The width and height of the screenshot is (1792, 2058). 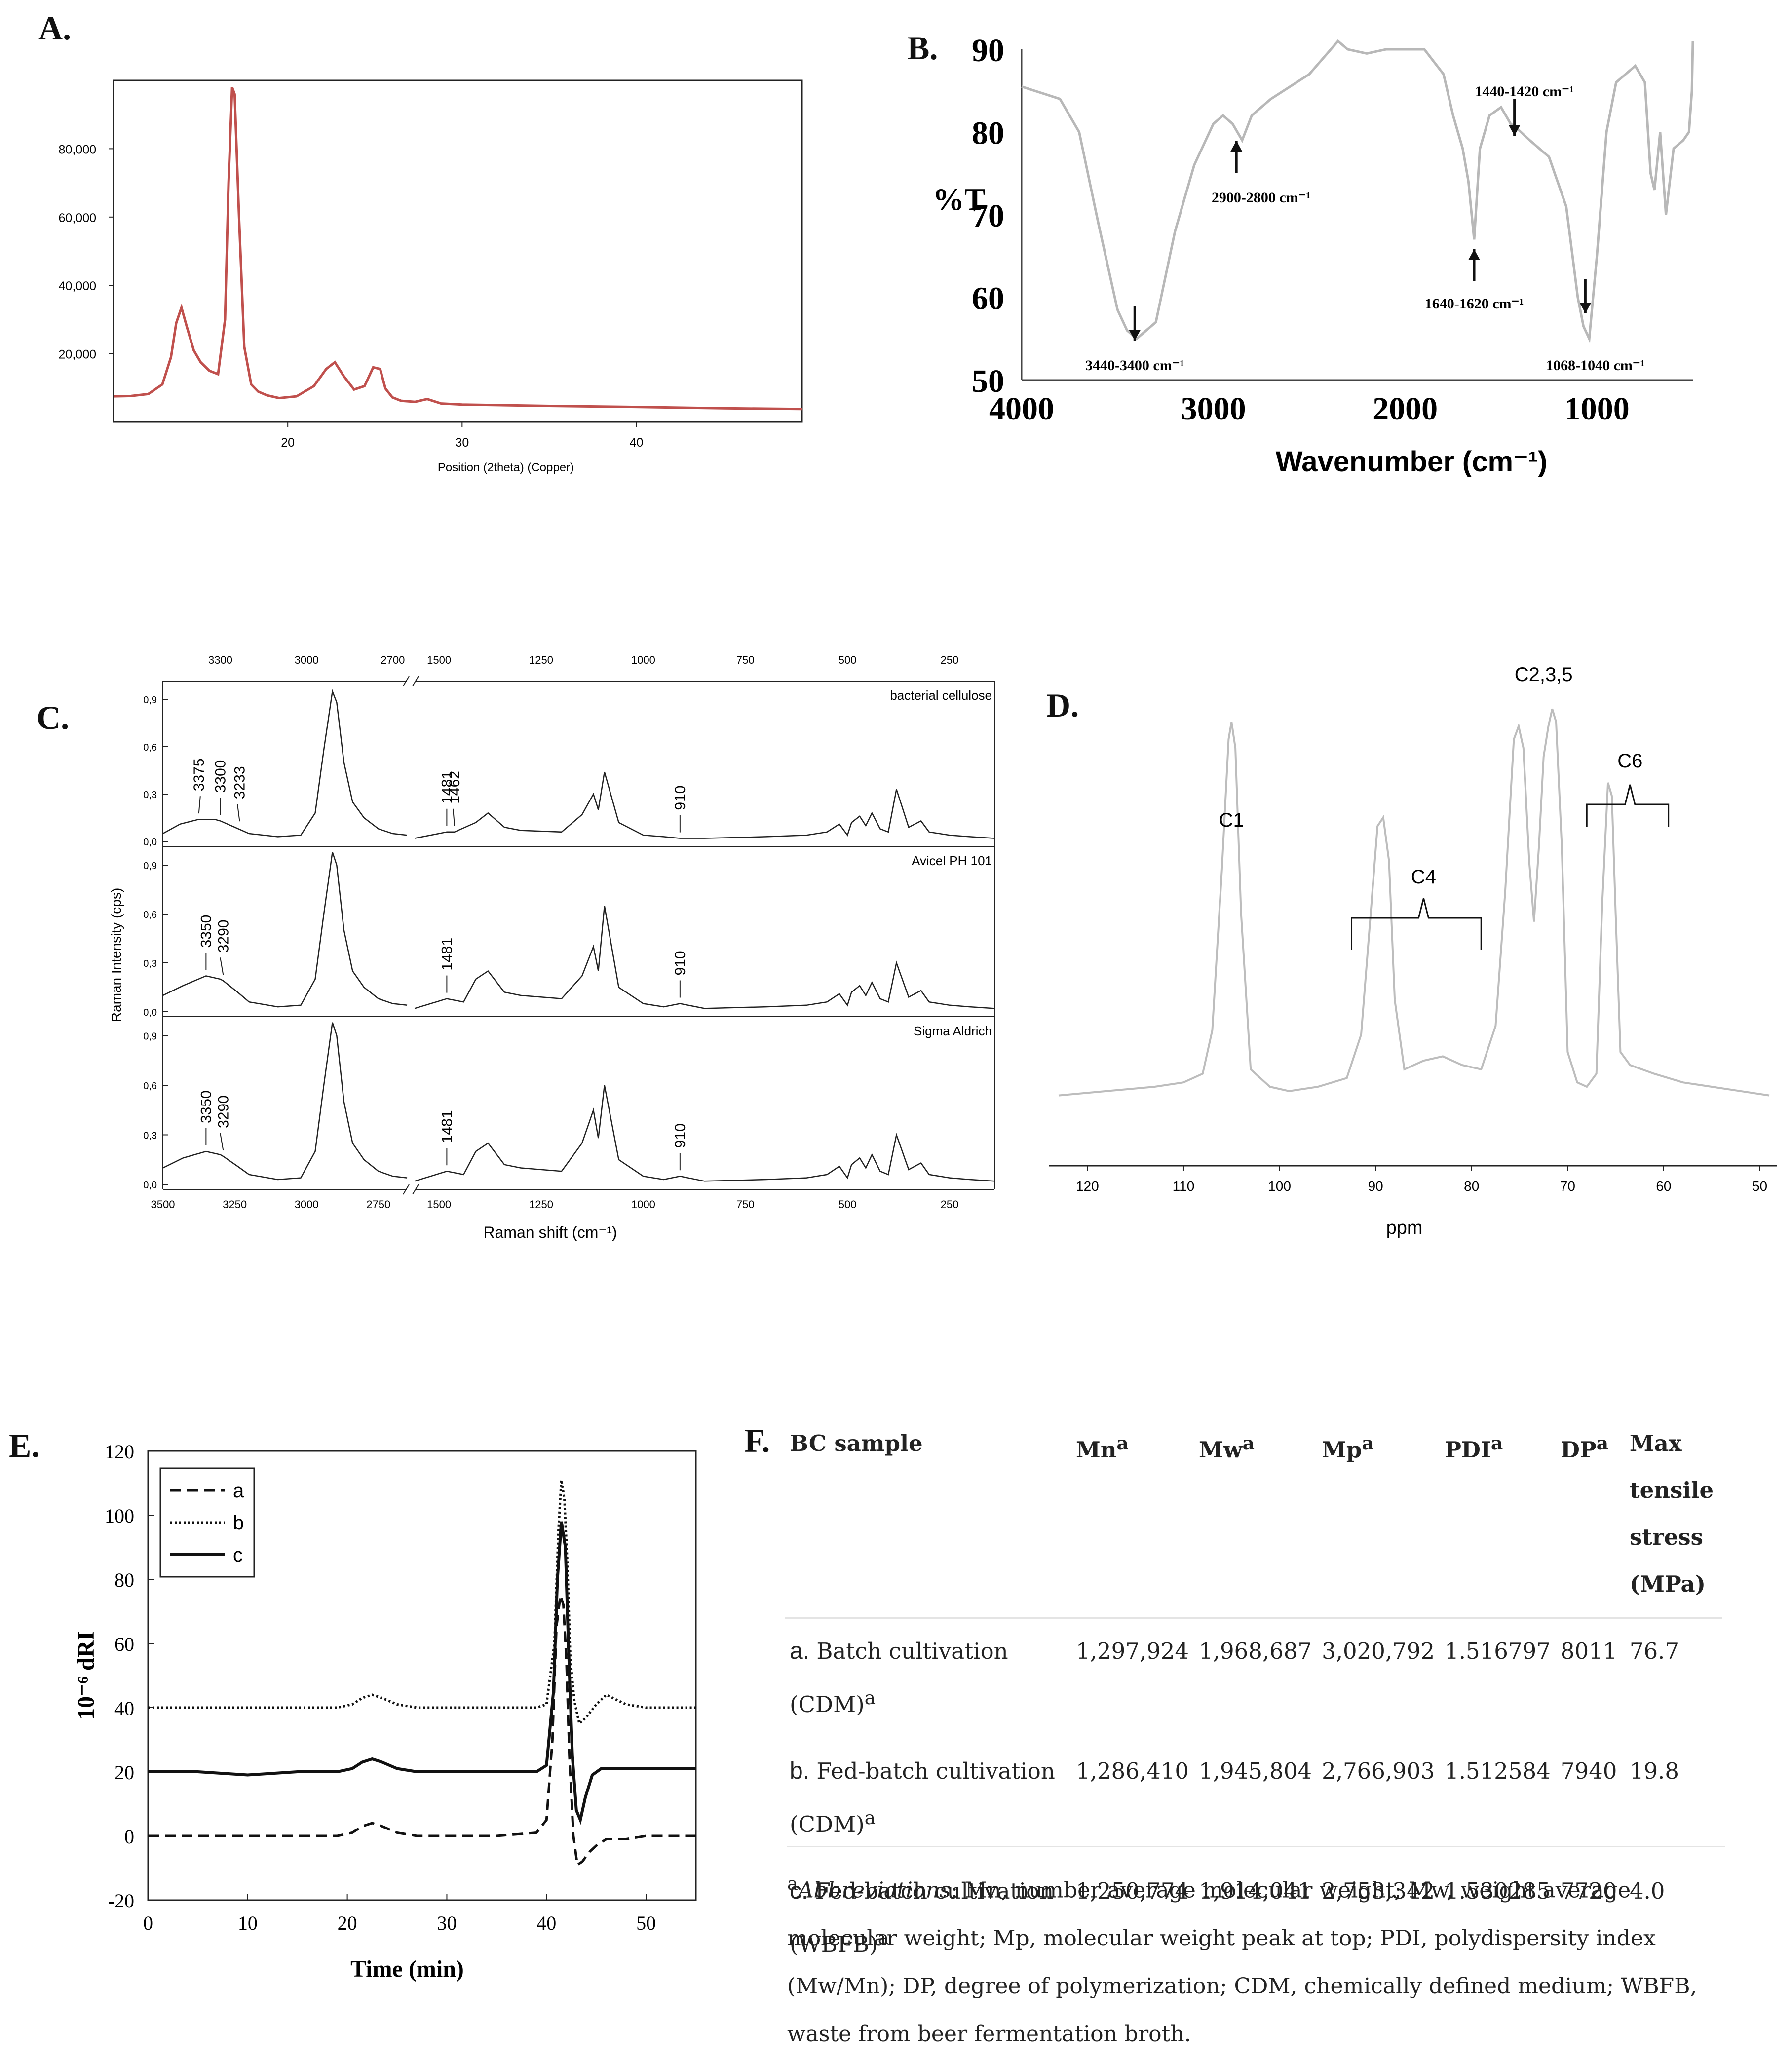 I want to click on y-tick-label: 60, so click(x=988, y=299).